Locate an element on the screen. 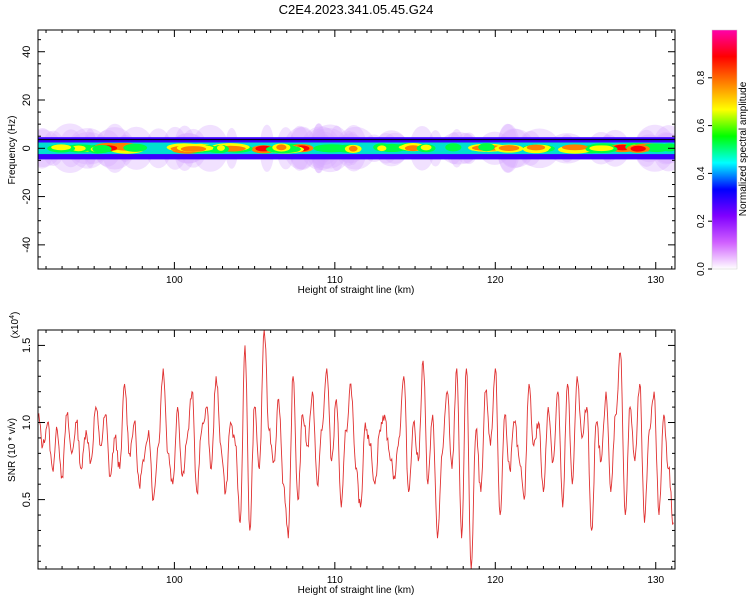 The width and height of the screenshot is (750, 600). spectrogram-plot-area is located at coordinates (356, 148).